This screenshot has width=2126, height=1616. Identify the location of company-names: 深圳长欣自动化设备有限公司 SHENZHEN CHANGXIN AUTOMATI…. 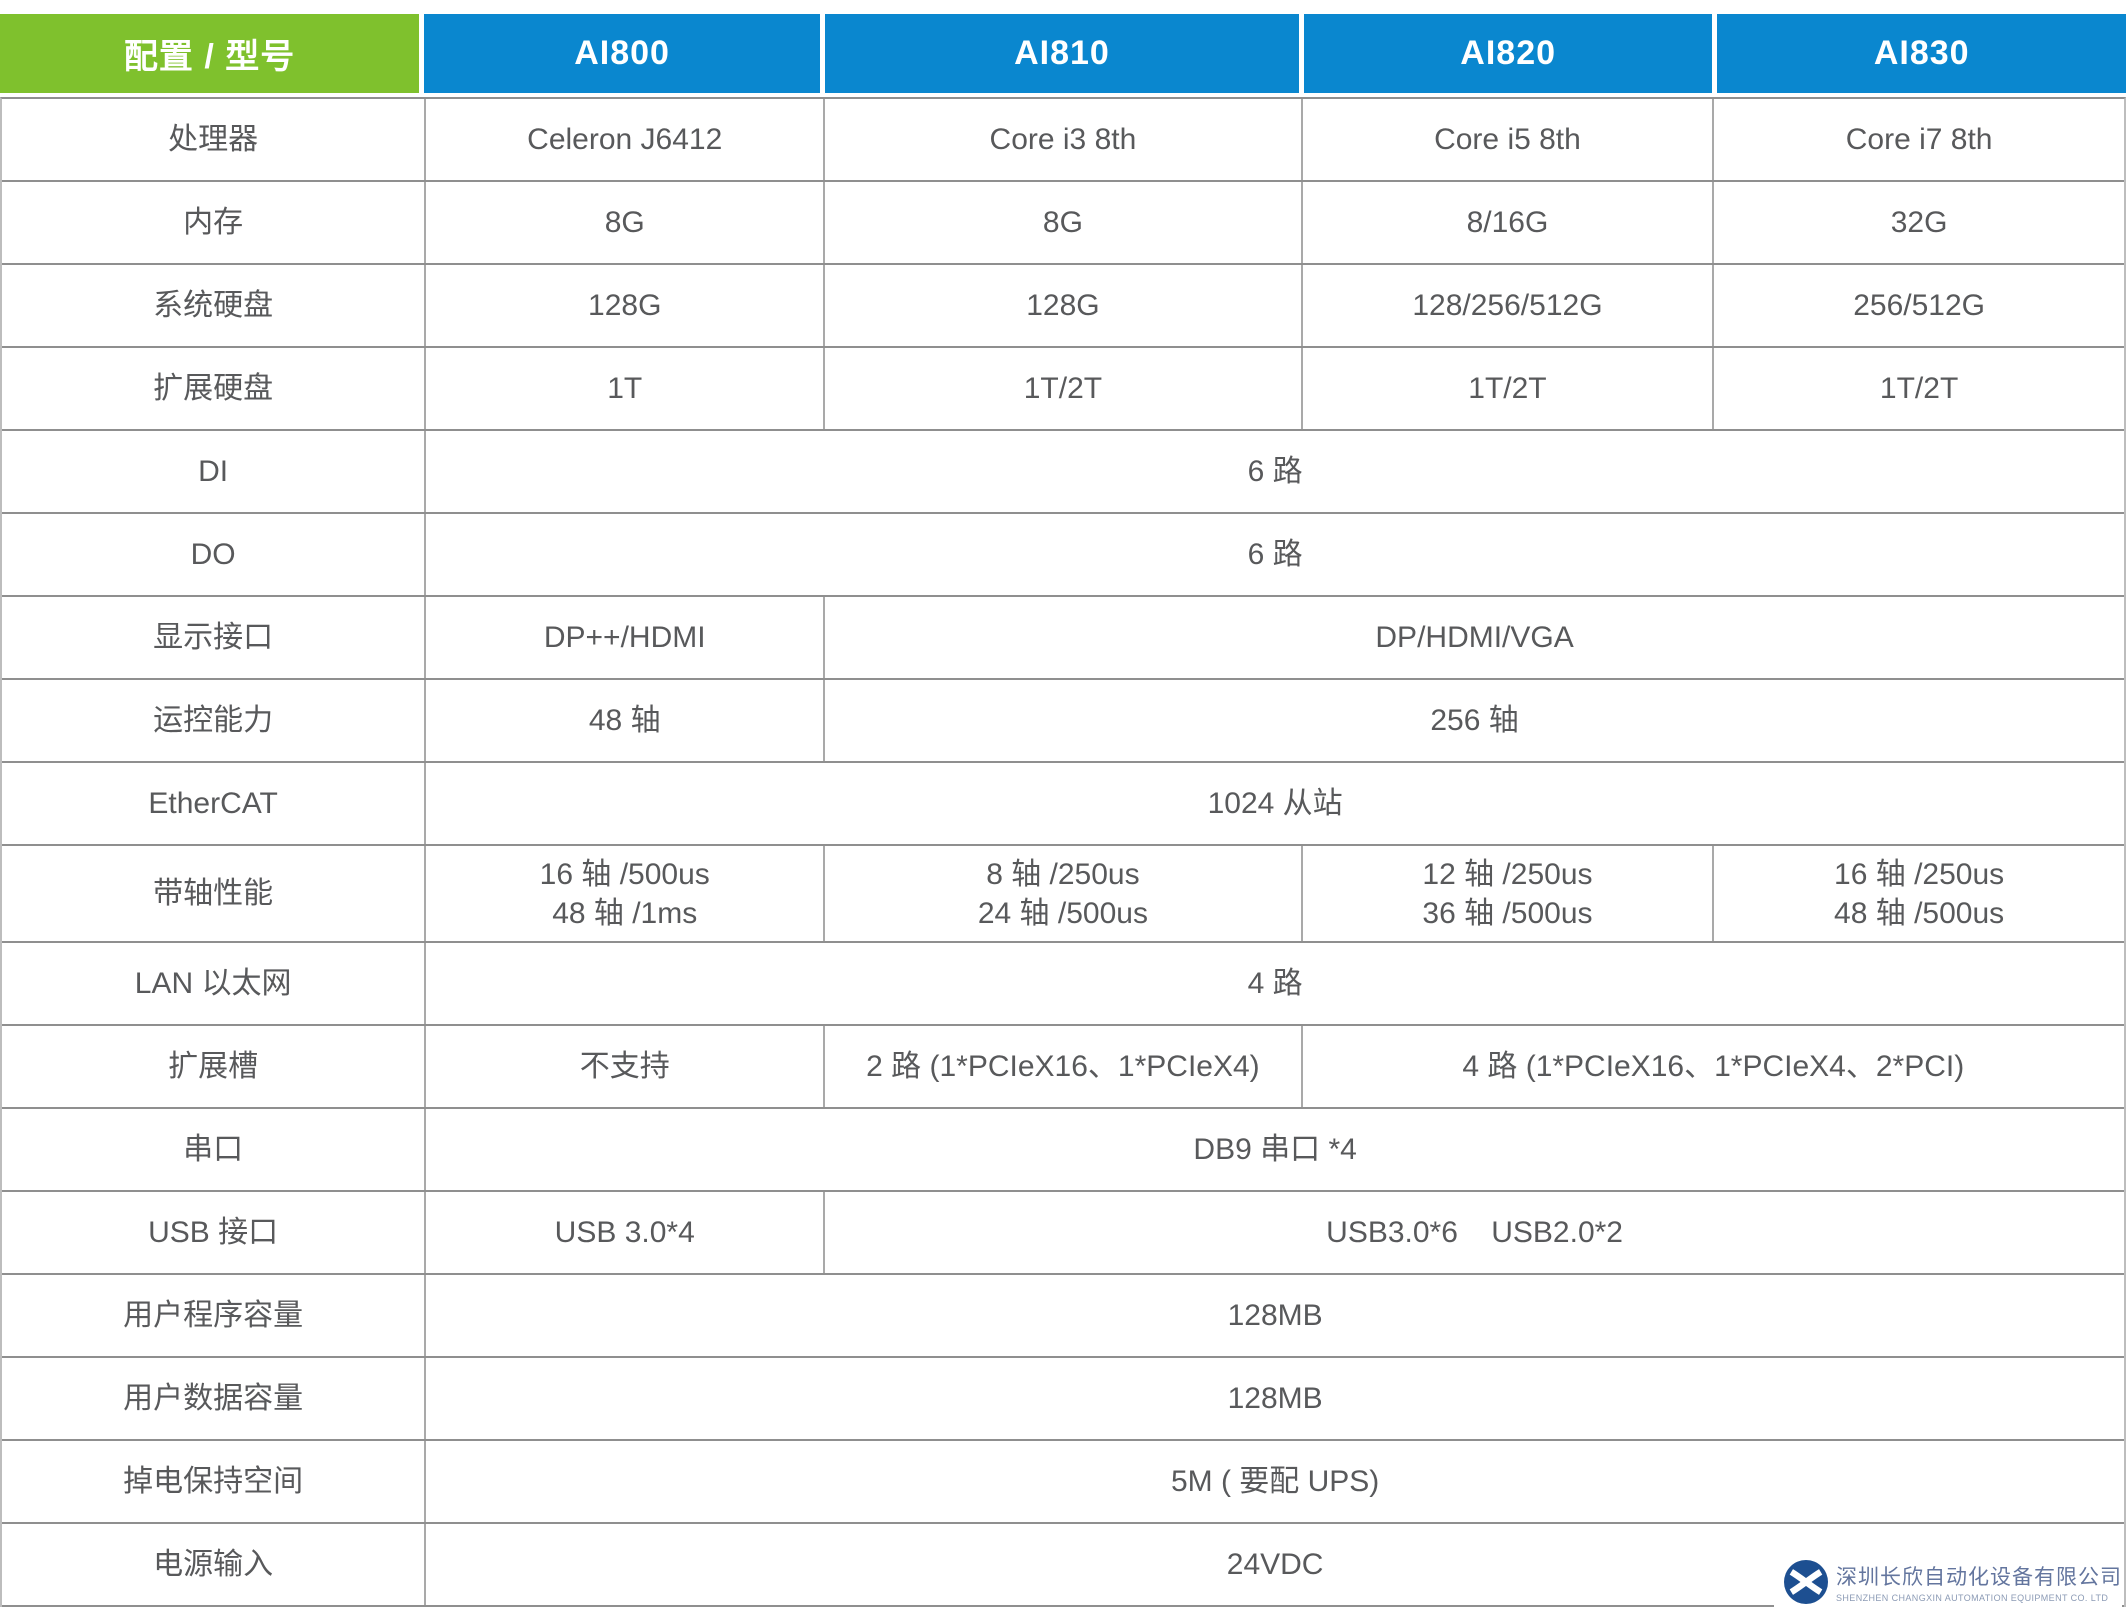
(1979, 1582).